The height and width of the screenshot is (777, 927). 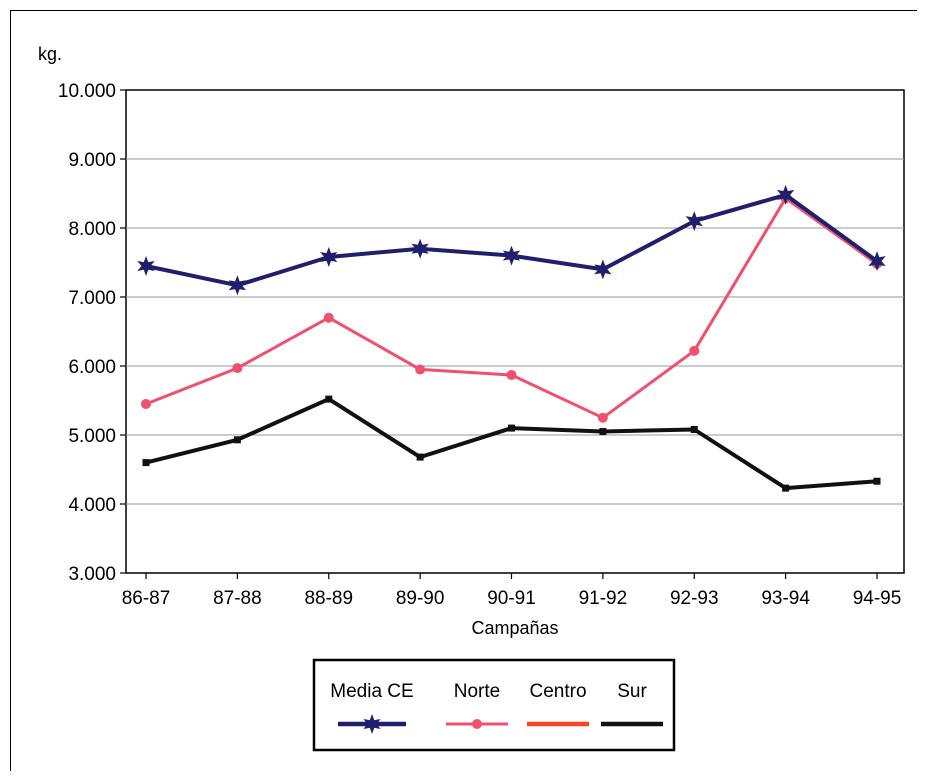 What do you see at coordinates (328, 598) in the screenshot?
I see `x-tick-label: 88-89` at bounding box center [328, 598].